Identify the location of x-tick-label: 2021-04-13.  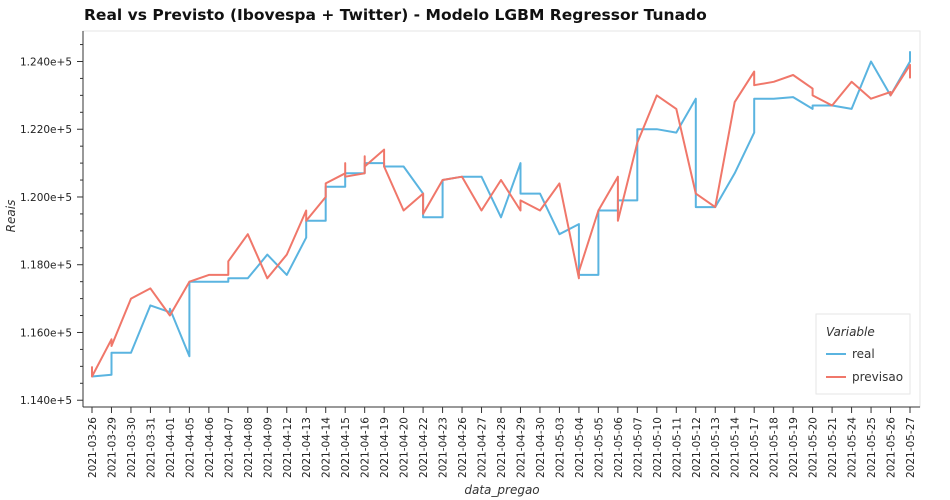
(307, 447).